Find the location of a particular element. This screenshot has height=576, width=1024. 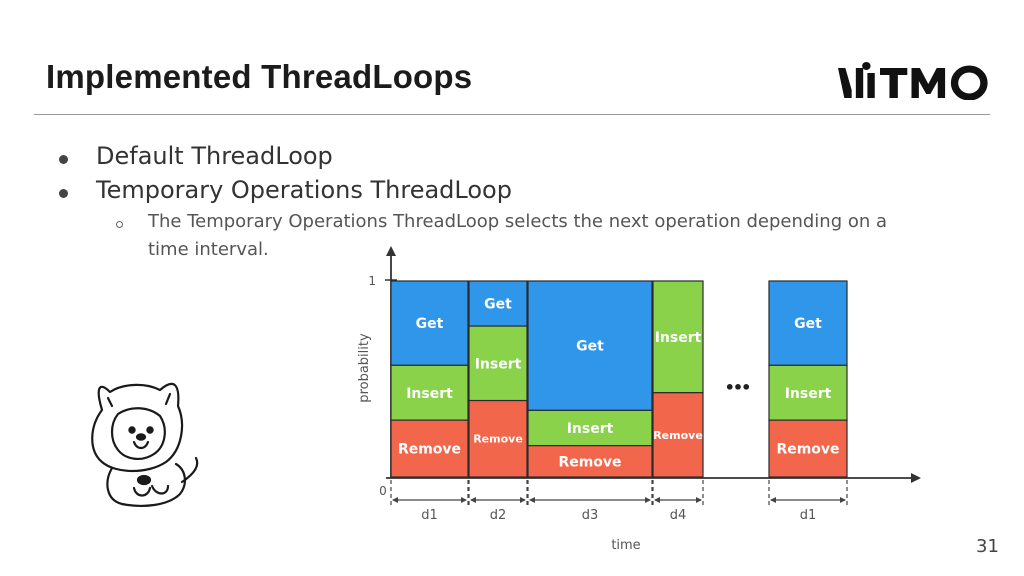

itmo-logo is located at coordinates (917, 85).